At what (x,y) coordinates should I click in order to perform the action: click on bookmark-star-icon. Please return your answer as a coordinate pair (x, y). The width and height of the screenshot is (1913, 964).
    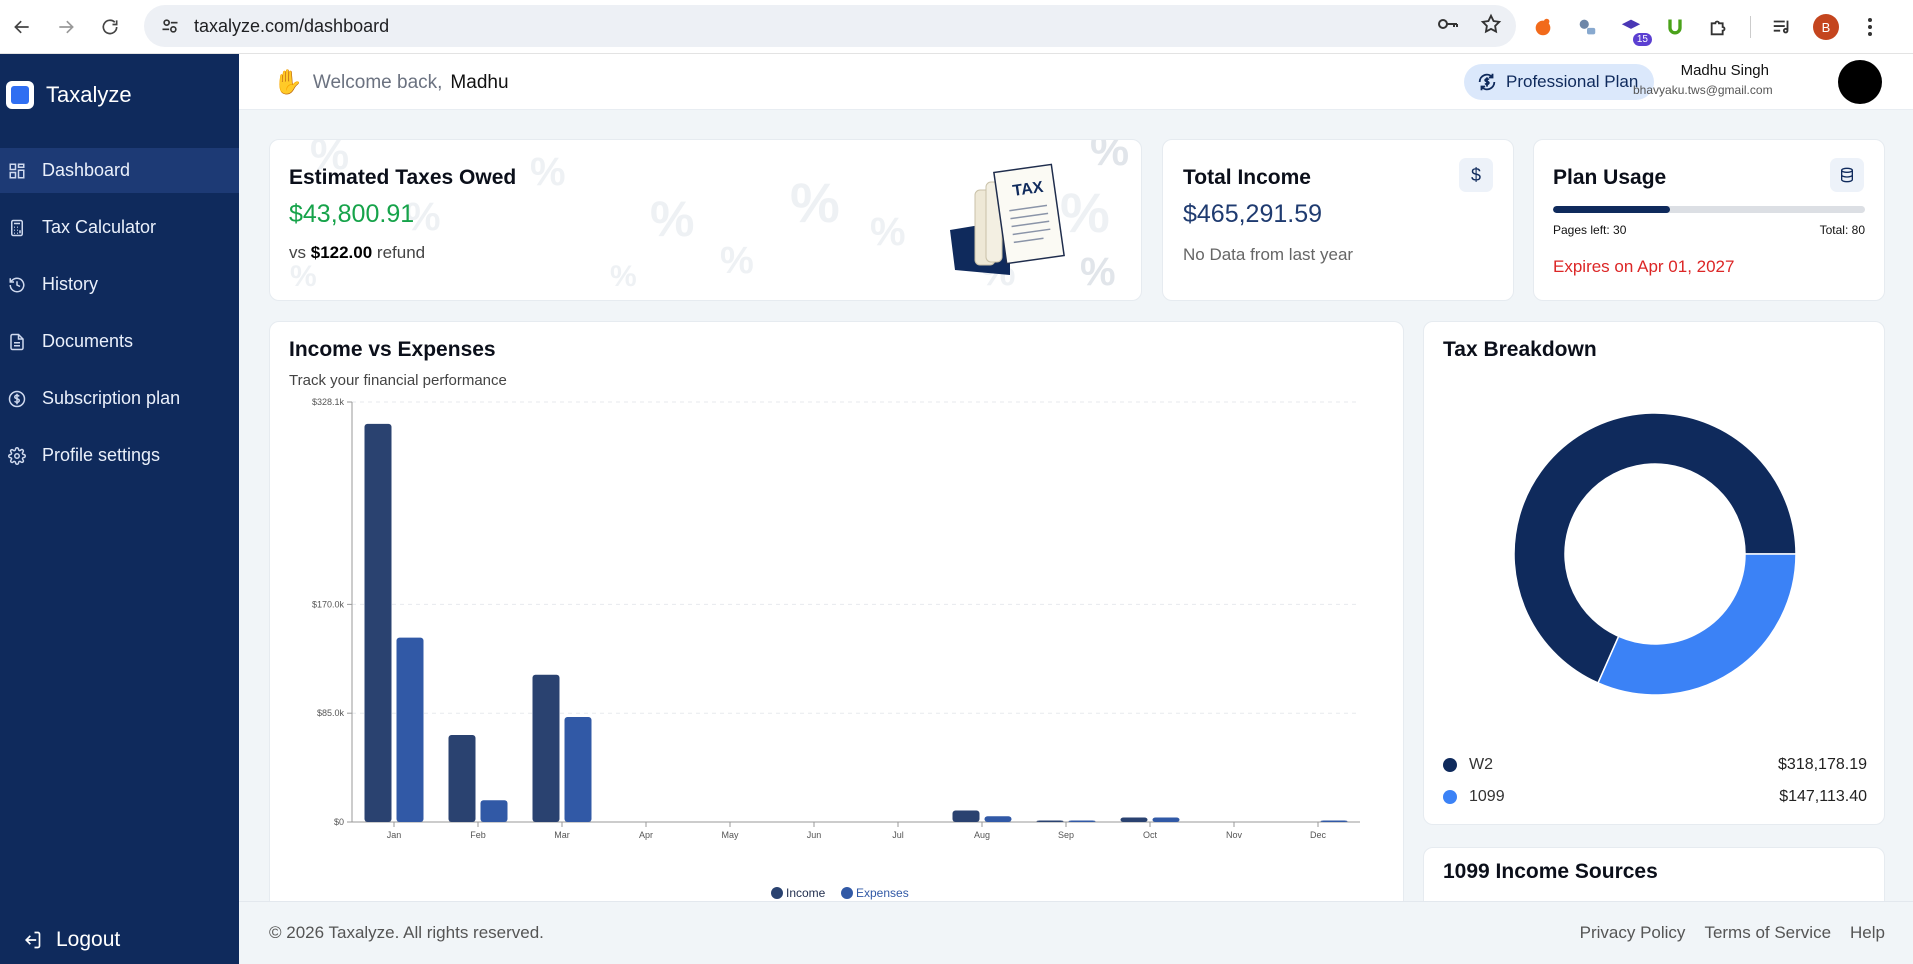
    Looking at the image, I should click on (1491, 26).